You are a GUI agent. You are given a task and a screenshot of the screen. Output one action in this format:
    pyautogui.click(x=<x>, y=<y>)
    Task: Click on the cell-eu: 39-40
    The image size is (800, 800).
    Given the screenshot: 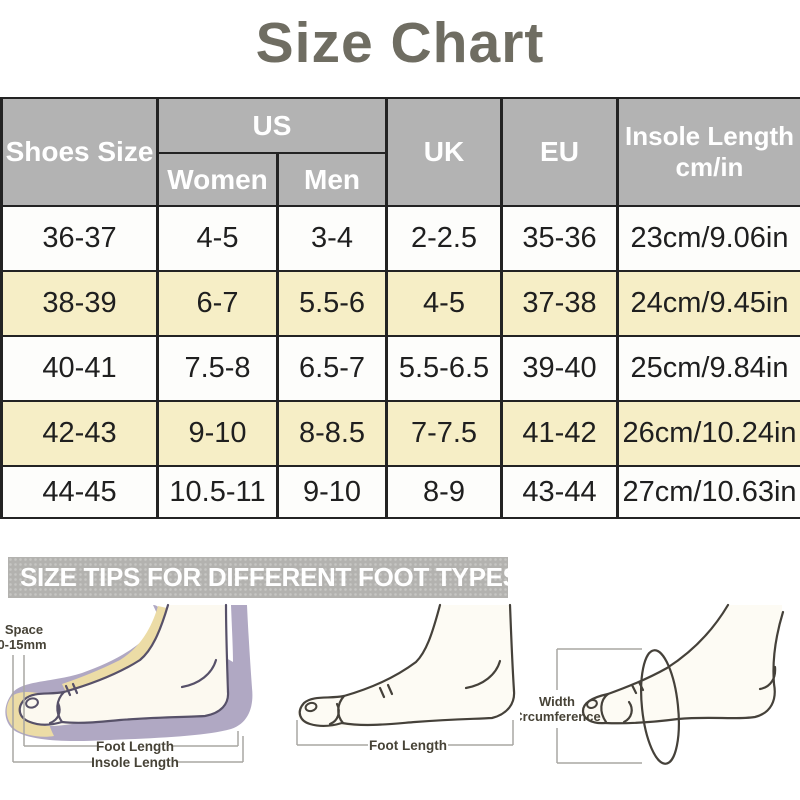 What is the action you would take?
    pyautogui.click(x=559, y=368)
    